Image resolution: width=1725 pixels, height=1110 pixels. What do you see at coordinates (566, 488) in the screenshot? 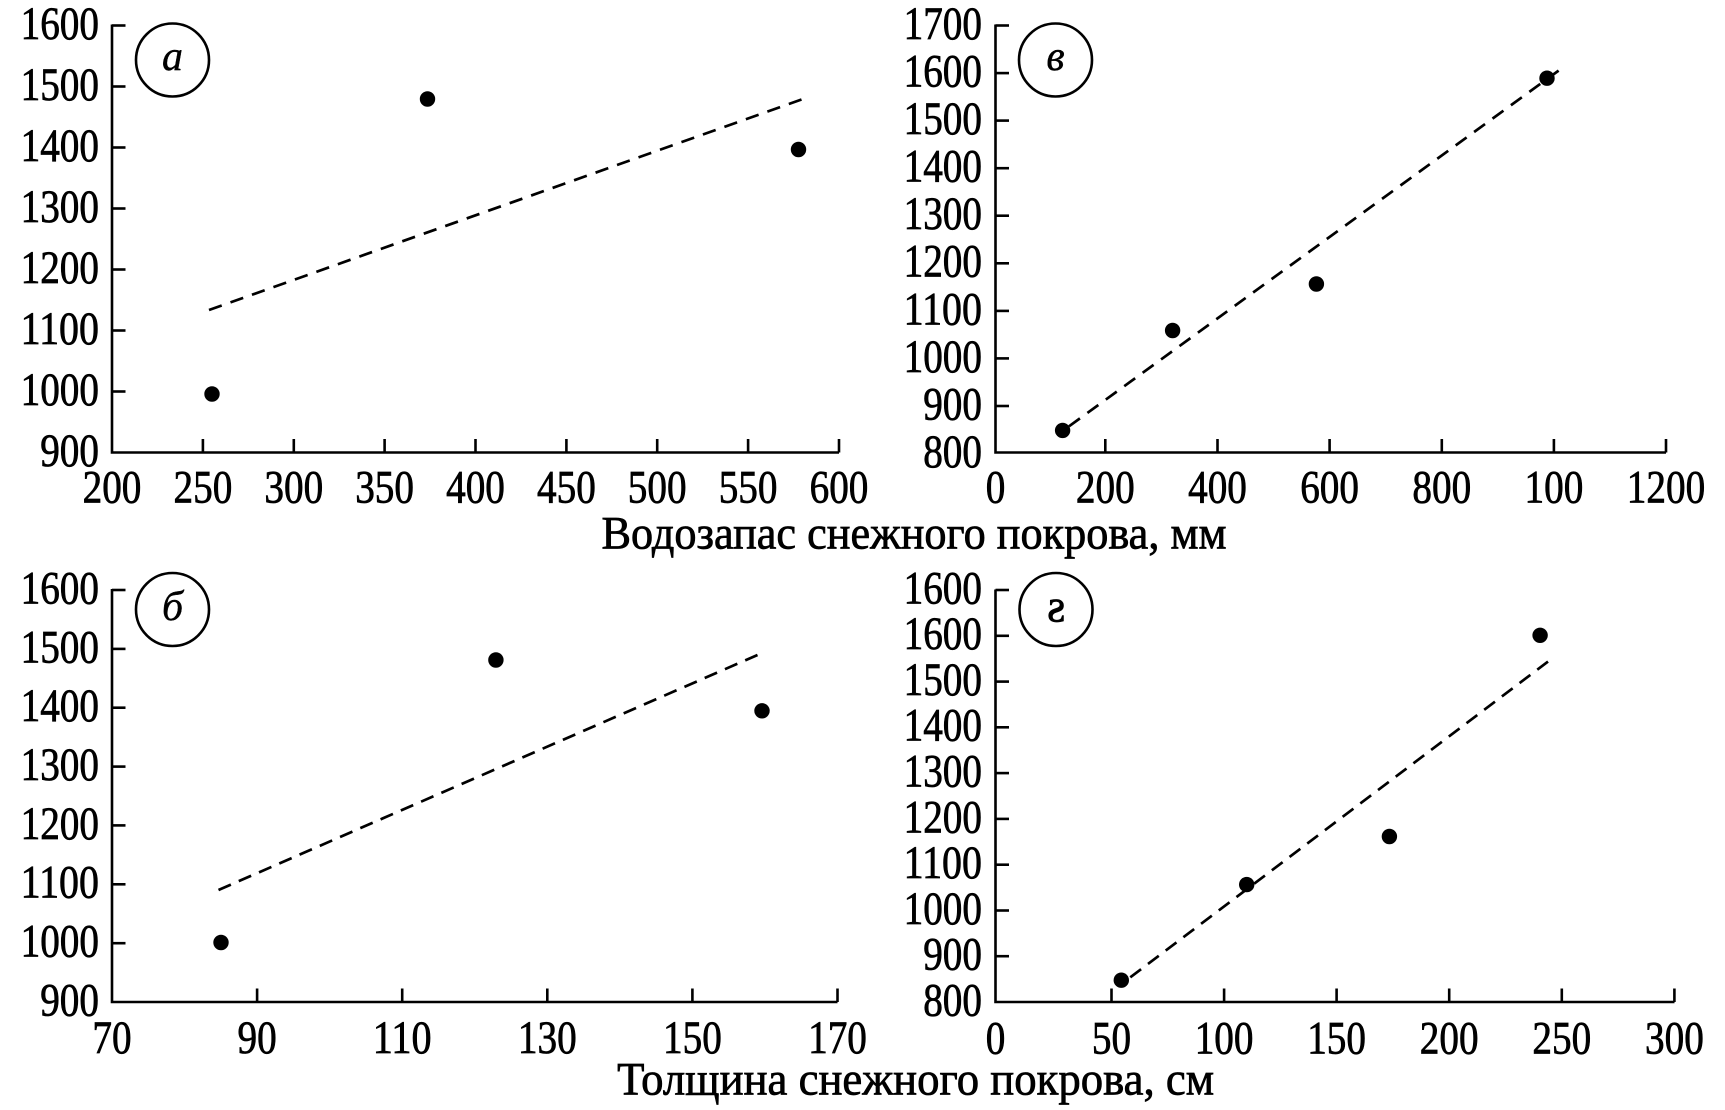
I see `svg-text: 450` at bounding box center [566, 488].